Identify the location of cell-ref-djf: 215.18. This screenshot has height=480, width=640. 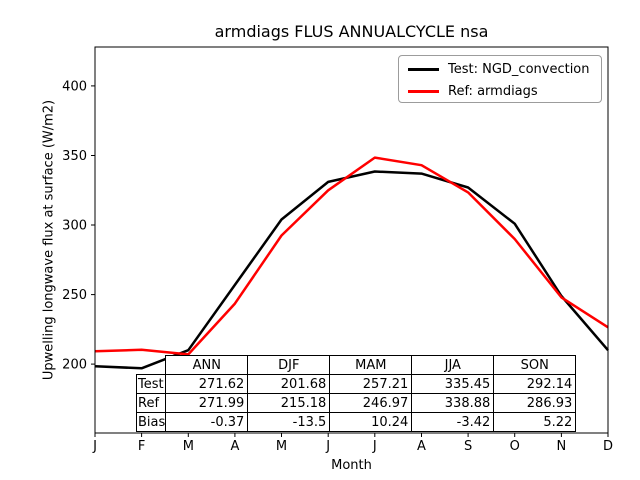
(289, 403).